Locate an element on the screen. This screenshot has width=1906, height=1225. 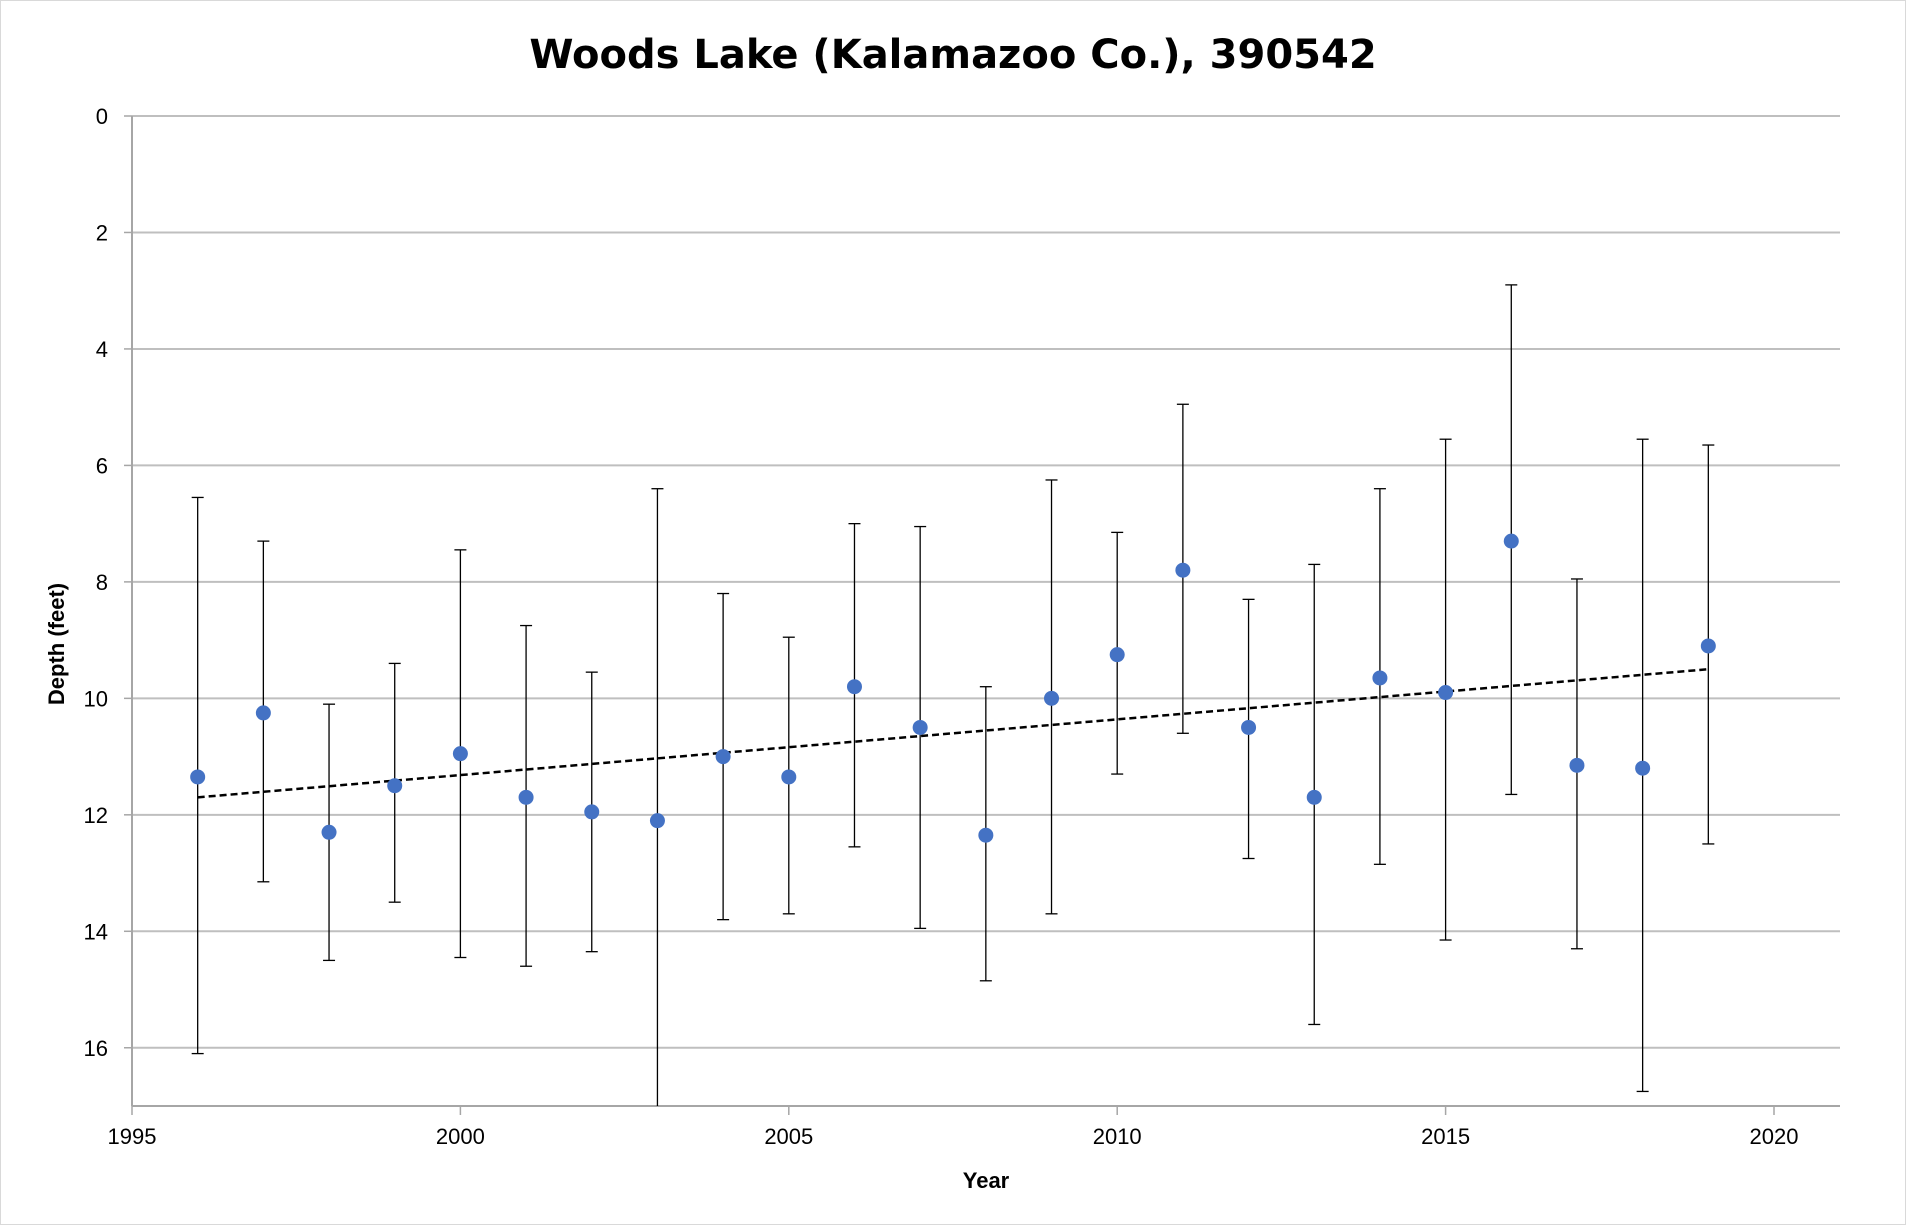
y-tick-label: 8 is located at coordinates (102, 582).